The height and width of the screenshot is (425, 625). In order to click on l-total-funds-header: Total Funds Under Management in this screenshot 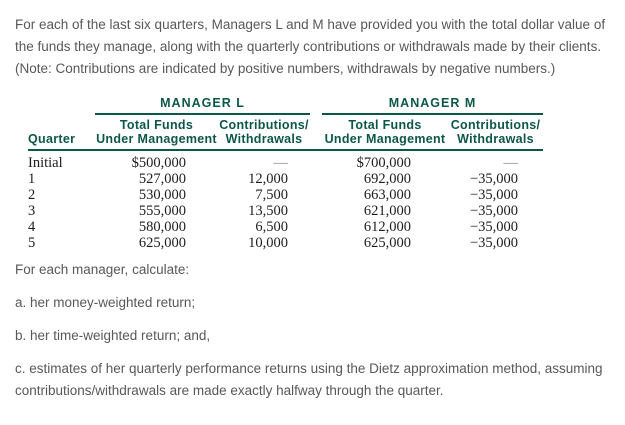, I will do `click(156, 132)`.